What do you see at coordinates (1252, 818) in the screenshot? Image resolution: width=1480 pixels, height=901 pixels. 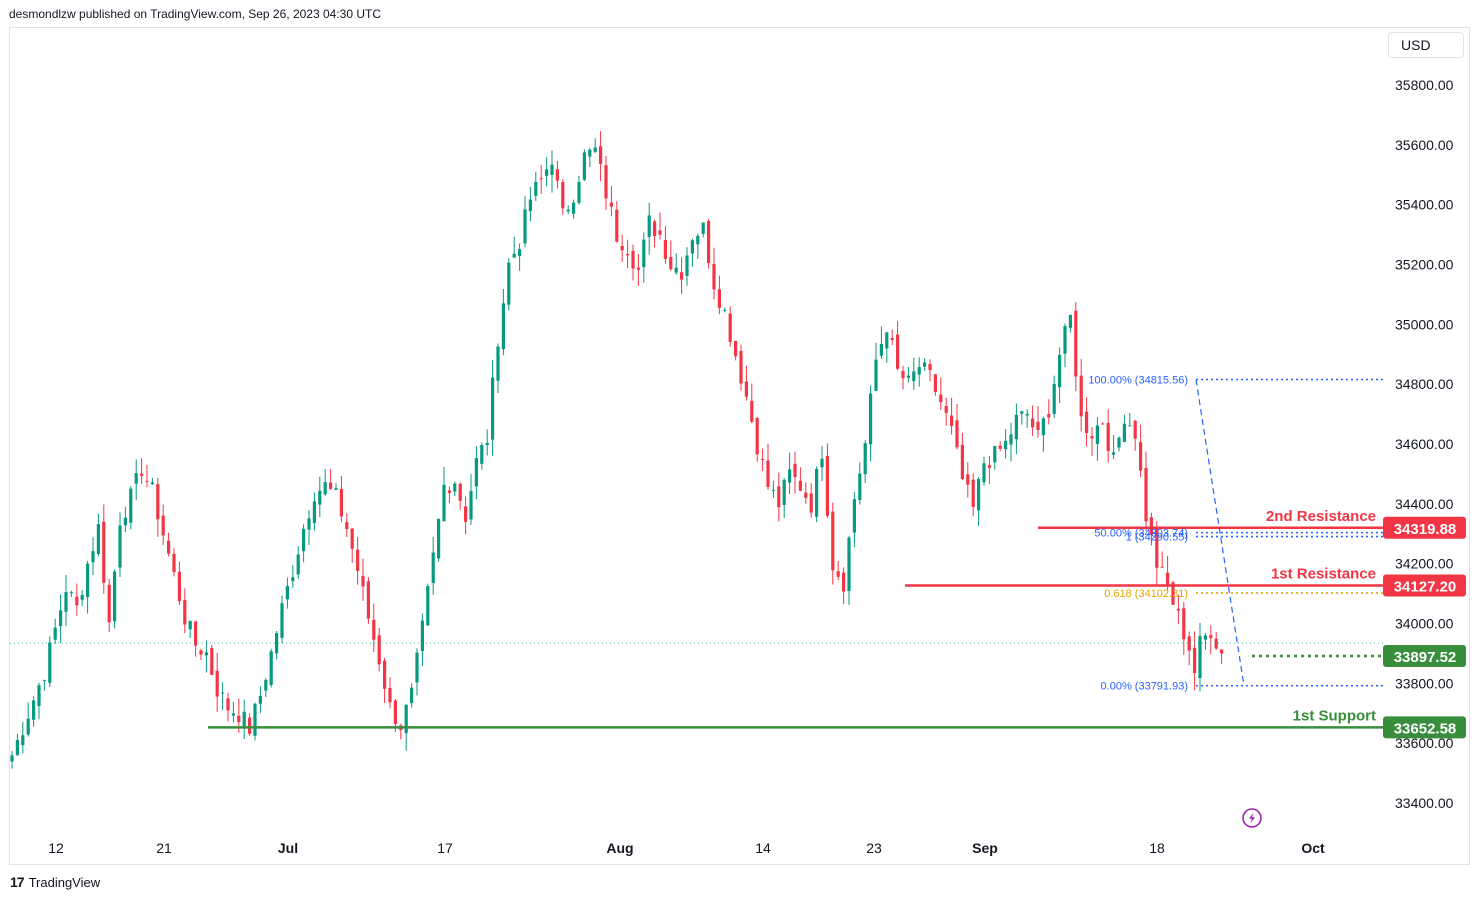 I see `lightning-icon` at bounding box center [1252, 818].